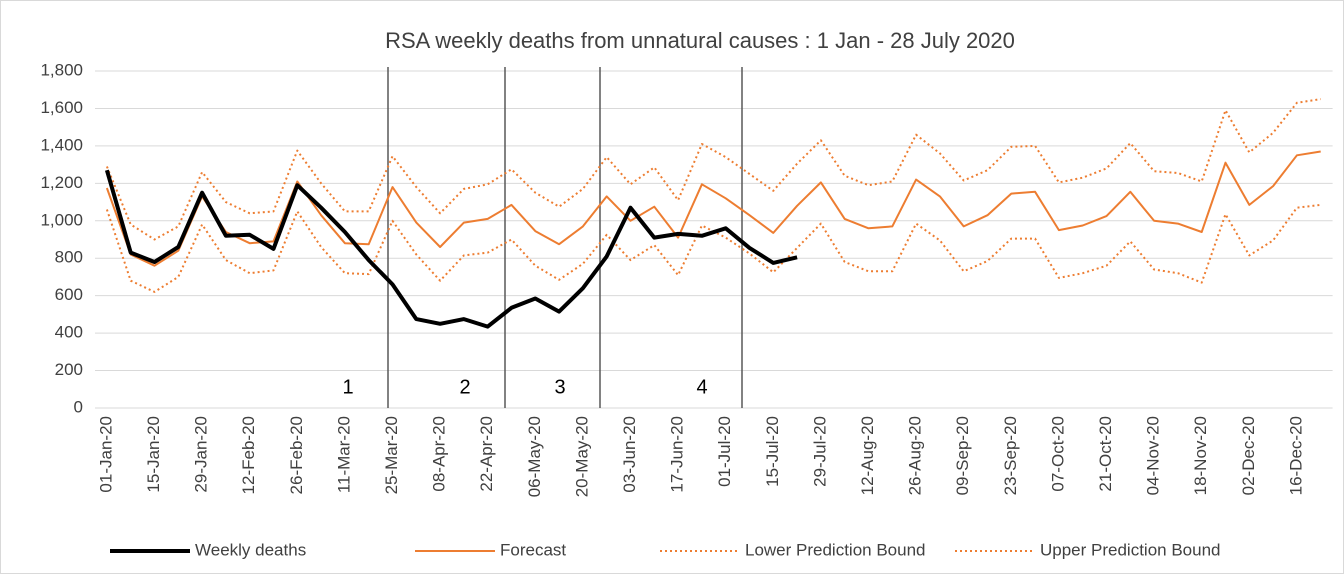 The image size is (1344, 574). Describe the element at coordinates (153, 454) in the screenshot. I see `x-tick-label: 15-Jan-20` at that location.